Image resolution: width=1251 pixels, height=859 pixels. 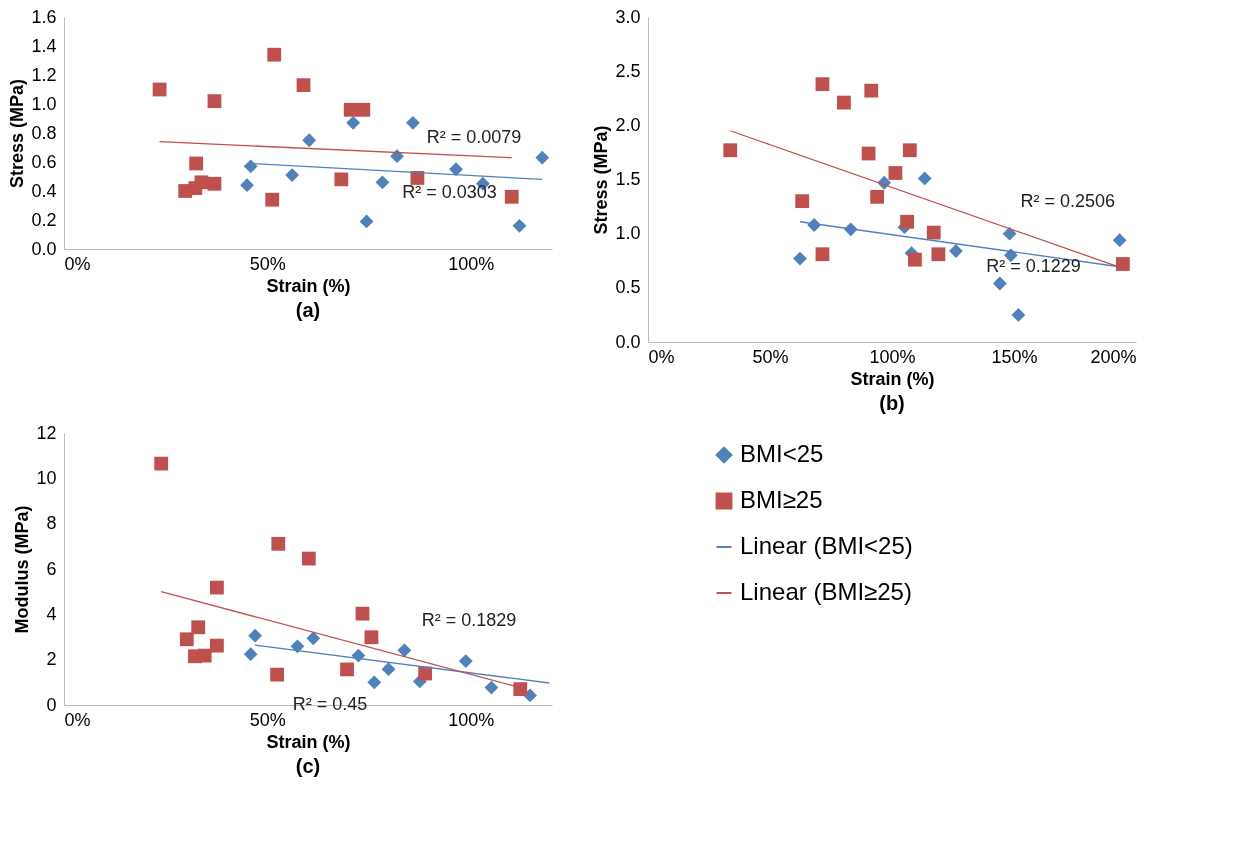 I want to click on y-tick-label: 2.0, so click(x=628, y=124).